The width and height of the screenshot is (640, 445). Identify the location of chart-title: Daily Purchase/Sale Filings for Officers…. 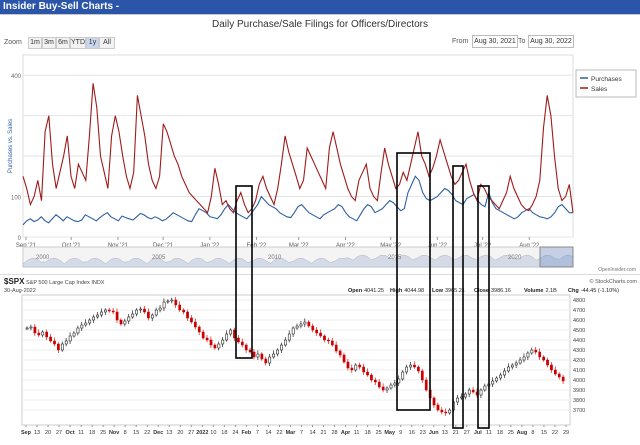
(320, 24).